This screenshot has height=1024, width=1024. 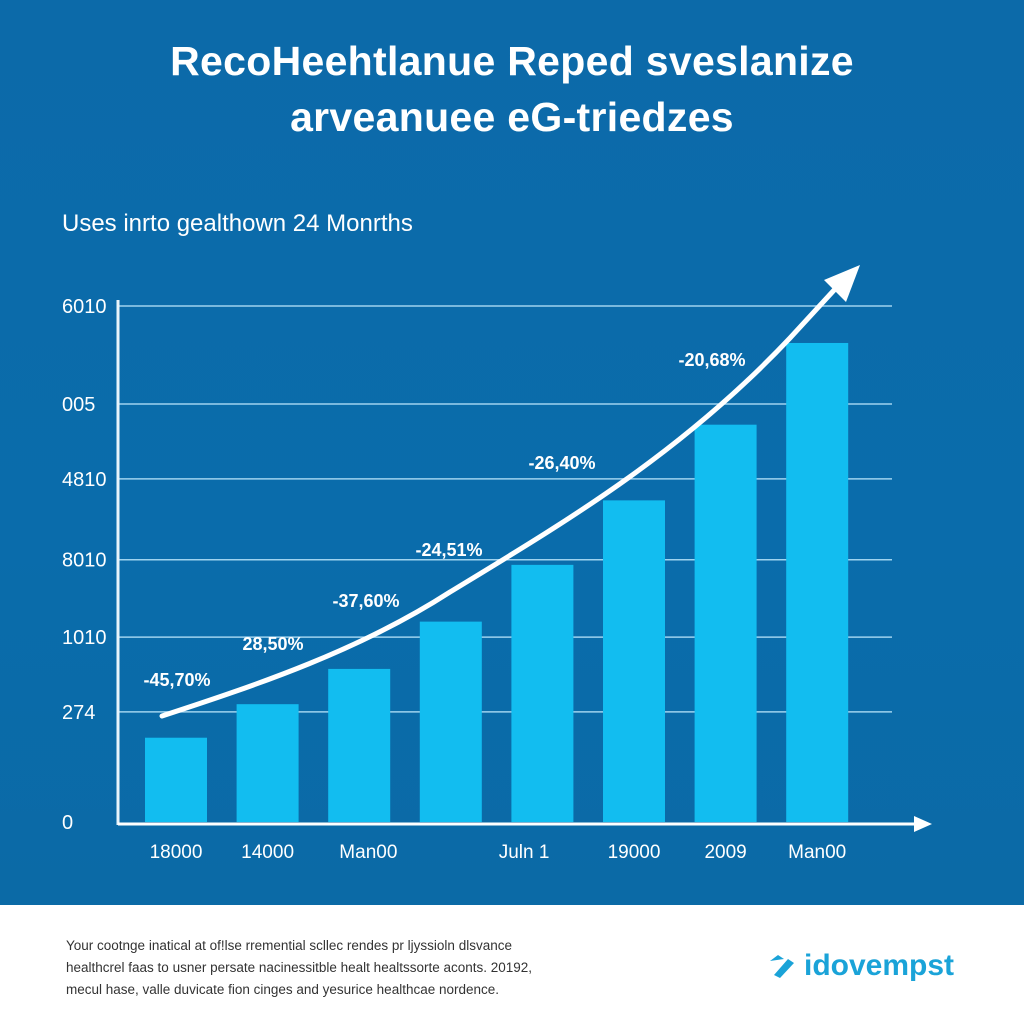 What do you see at coordinates (176, 680) in the screenshot?
I see `percent-change-label: -45,70%` at bounding box center [176, 680].